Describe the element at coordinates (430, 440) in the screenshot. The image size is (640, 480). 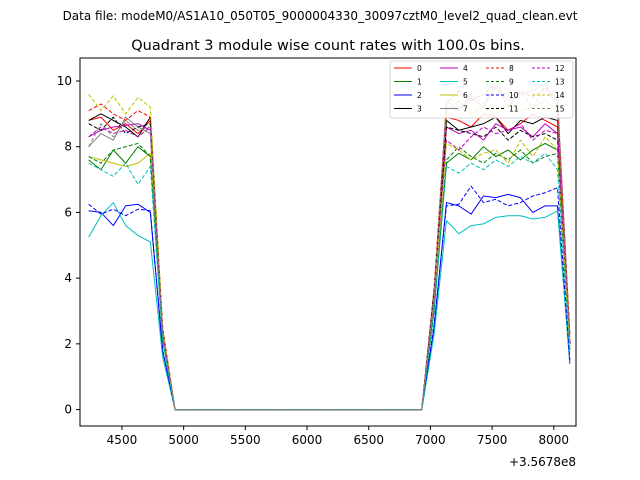
I see `x-tick-label: 7000` at that location.